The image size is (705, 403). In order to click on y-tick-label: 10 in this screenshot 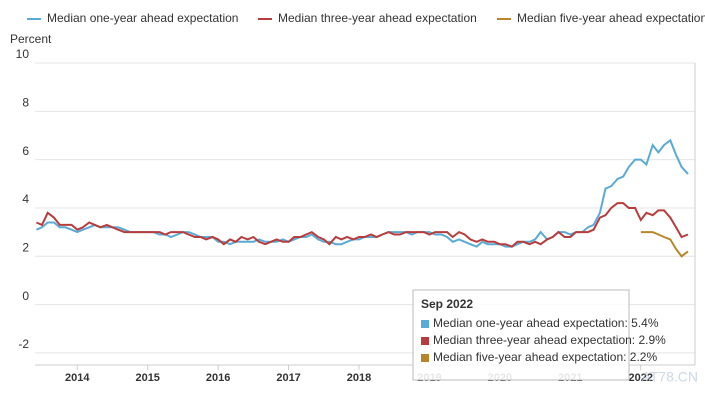, I will do `click(23, 54)`.